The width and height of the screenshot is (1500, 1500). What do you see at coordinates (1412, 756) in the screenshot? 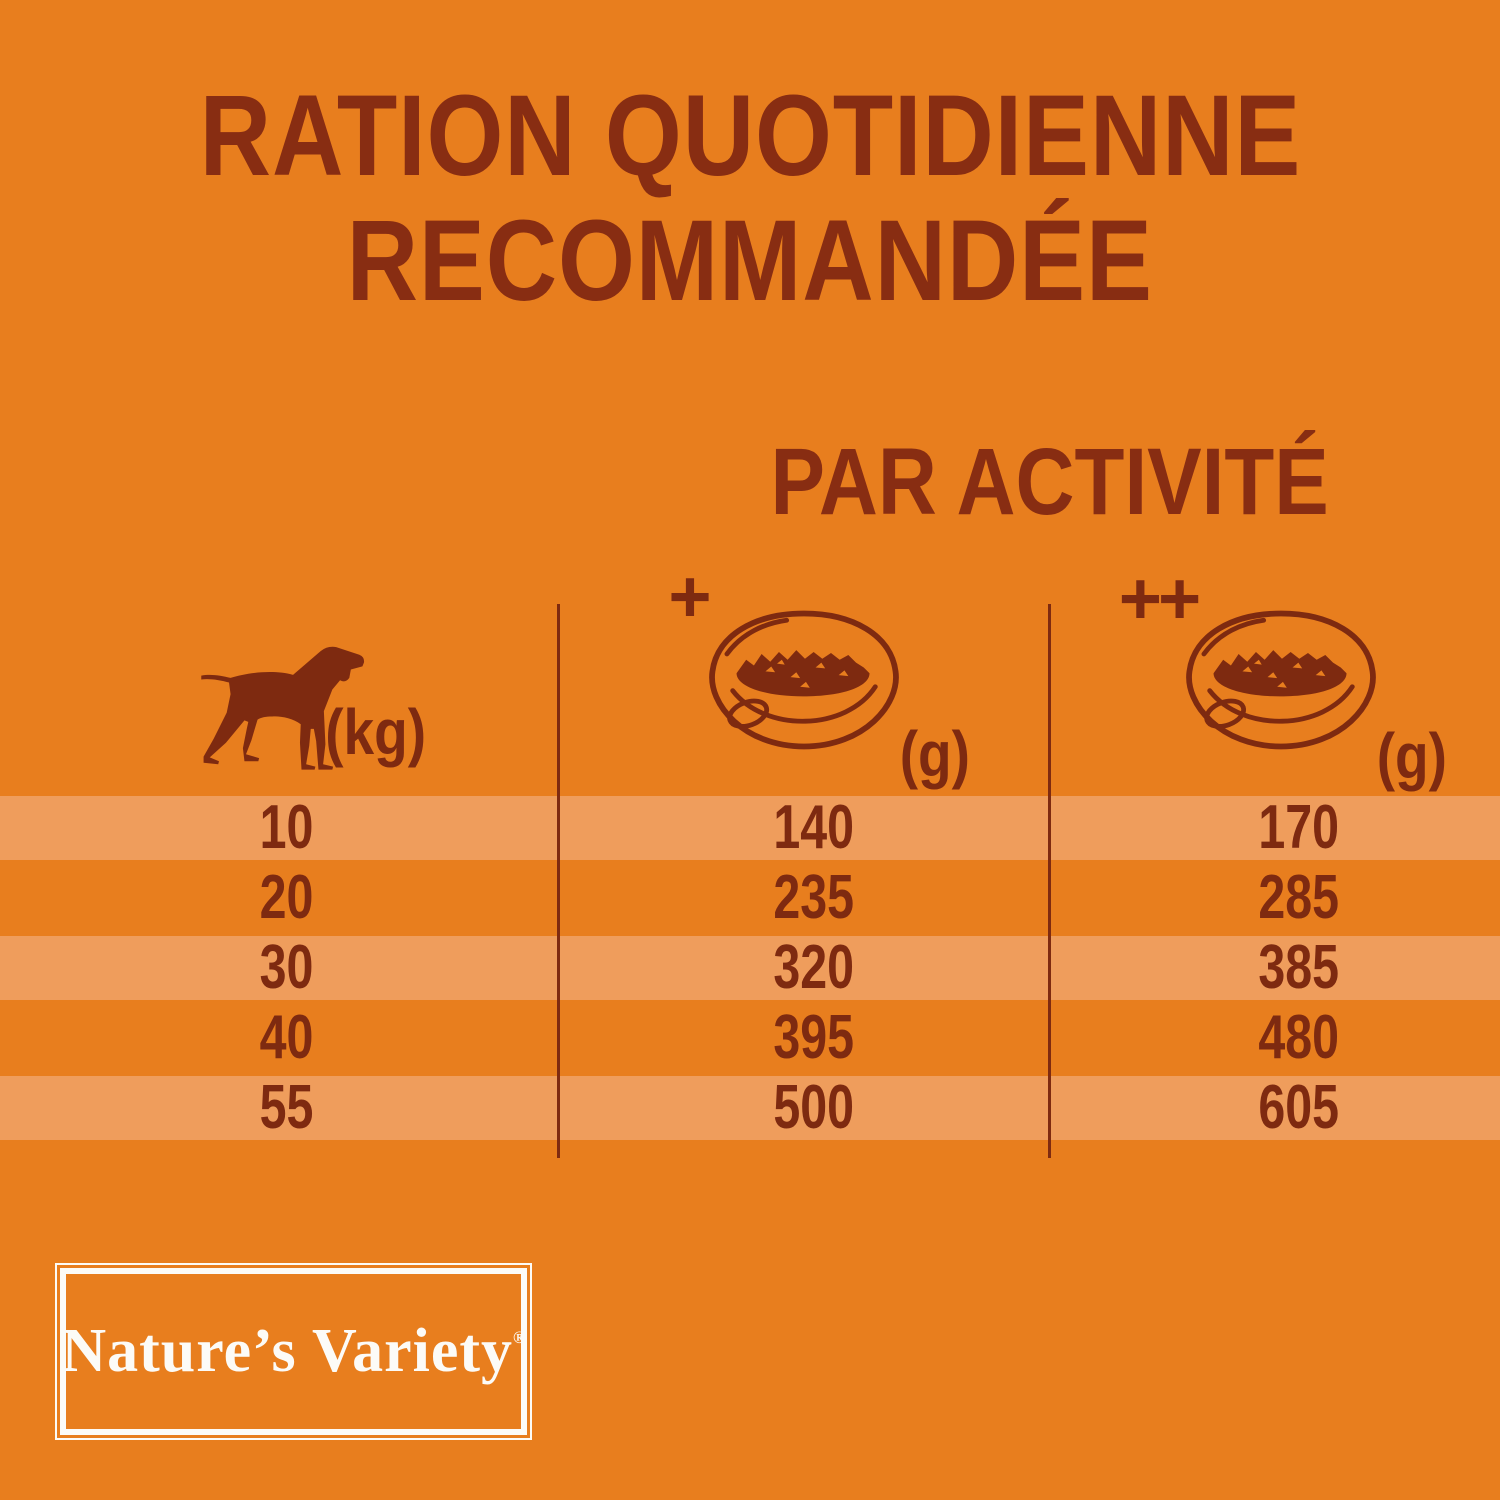
I see `gram-unit-label-high: (g)` at bounding box center [1412, 756].